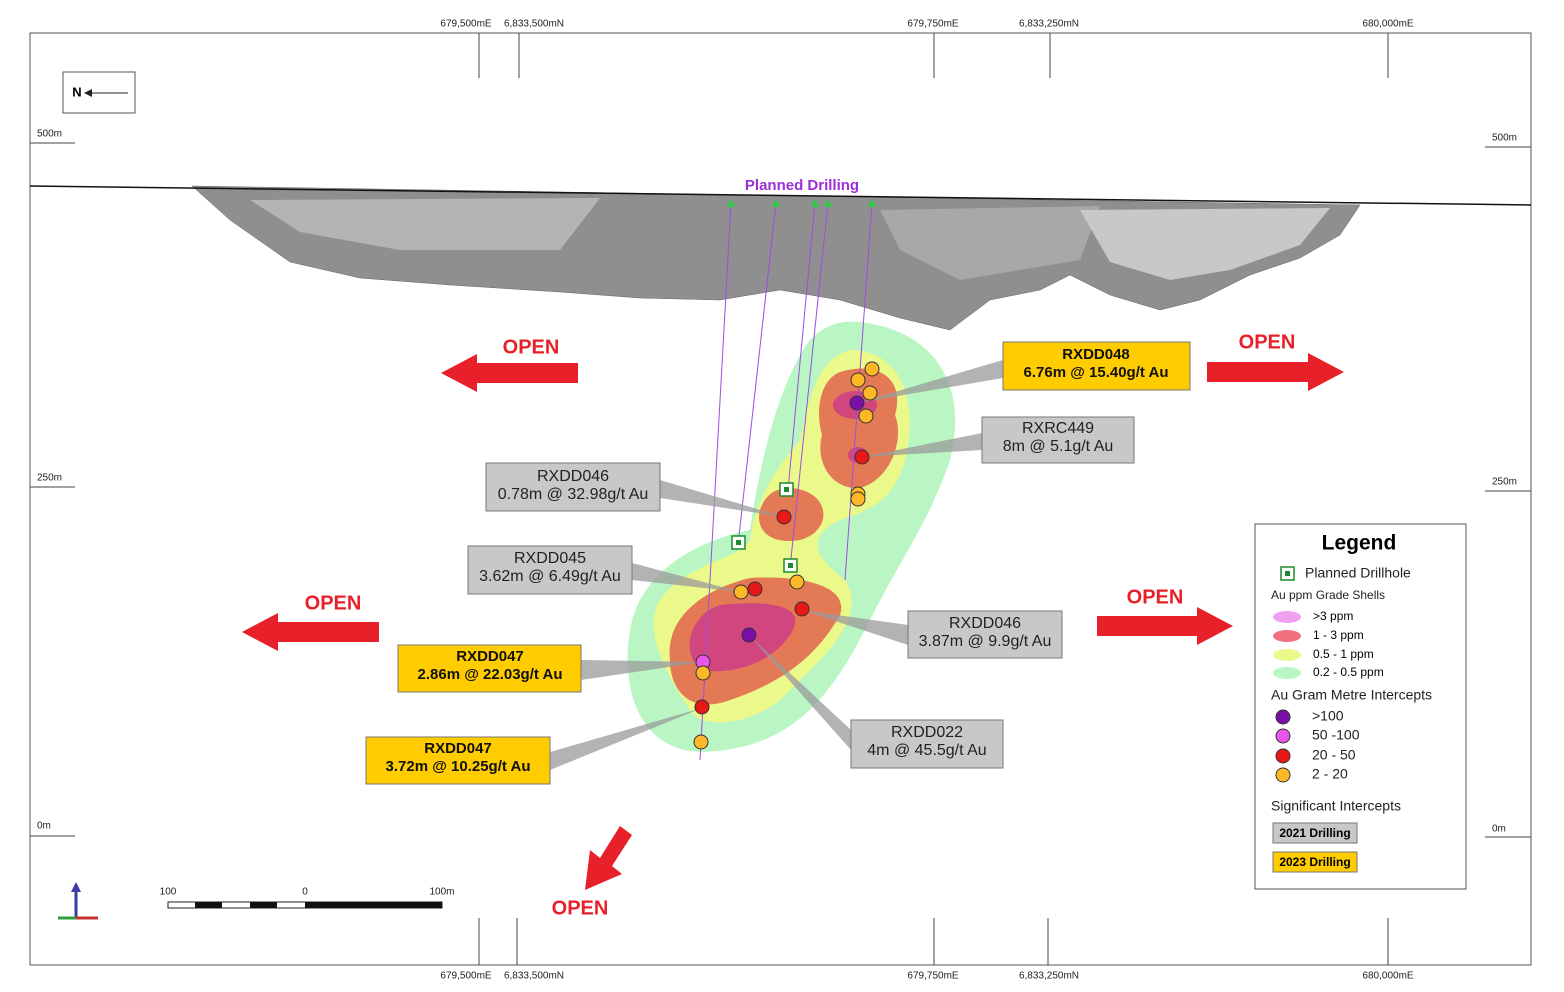 This screenshot has height=992, width=1564. What do you see at coordinates (1351, 695) in the screenshot?
I see `legend-subtitle: Au Gram Metre Intercepts` at bounding box center [1351, 695].